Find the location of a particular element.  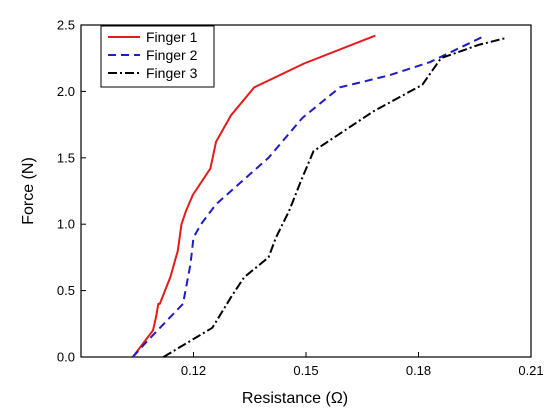

legend-label-finger-3: Finger 3 is located at coordinates (172, 73).